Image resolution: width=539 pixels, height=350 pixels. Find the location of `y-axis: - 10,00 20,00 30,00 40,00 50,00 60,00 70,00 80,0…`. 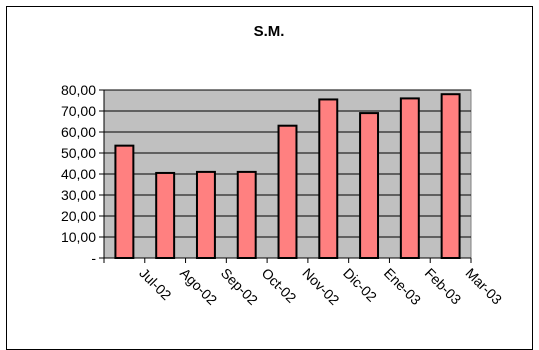

y-axis: - 10,00 20,00 30,00 40,00 50,00 60,00 70,00 80,0… is located at coordinates (83, 174).